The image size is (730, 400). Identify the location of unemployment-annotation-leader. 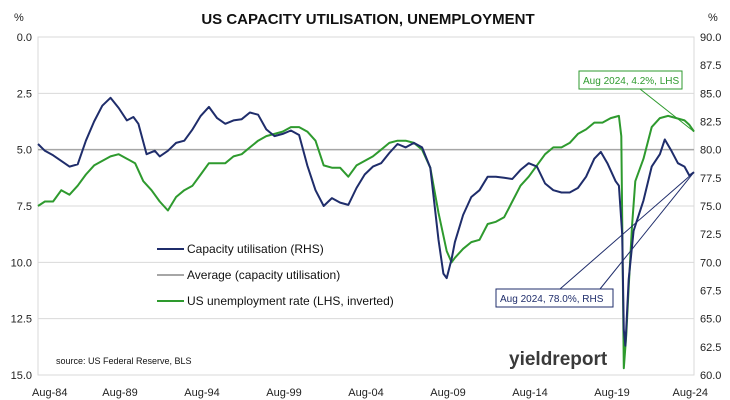
(667, 110).